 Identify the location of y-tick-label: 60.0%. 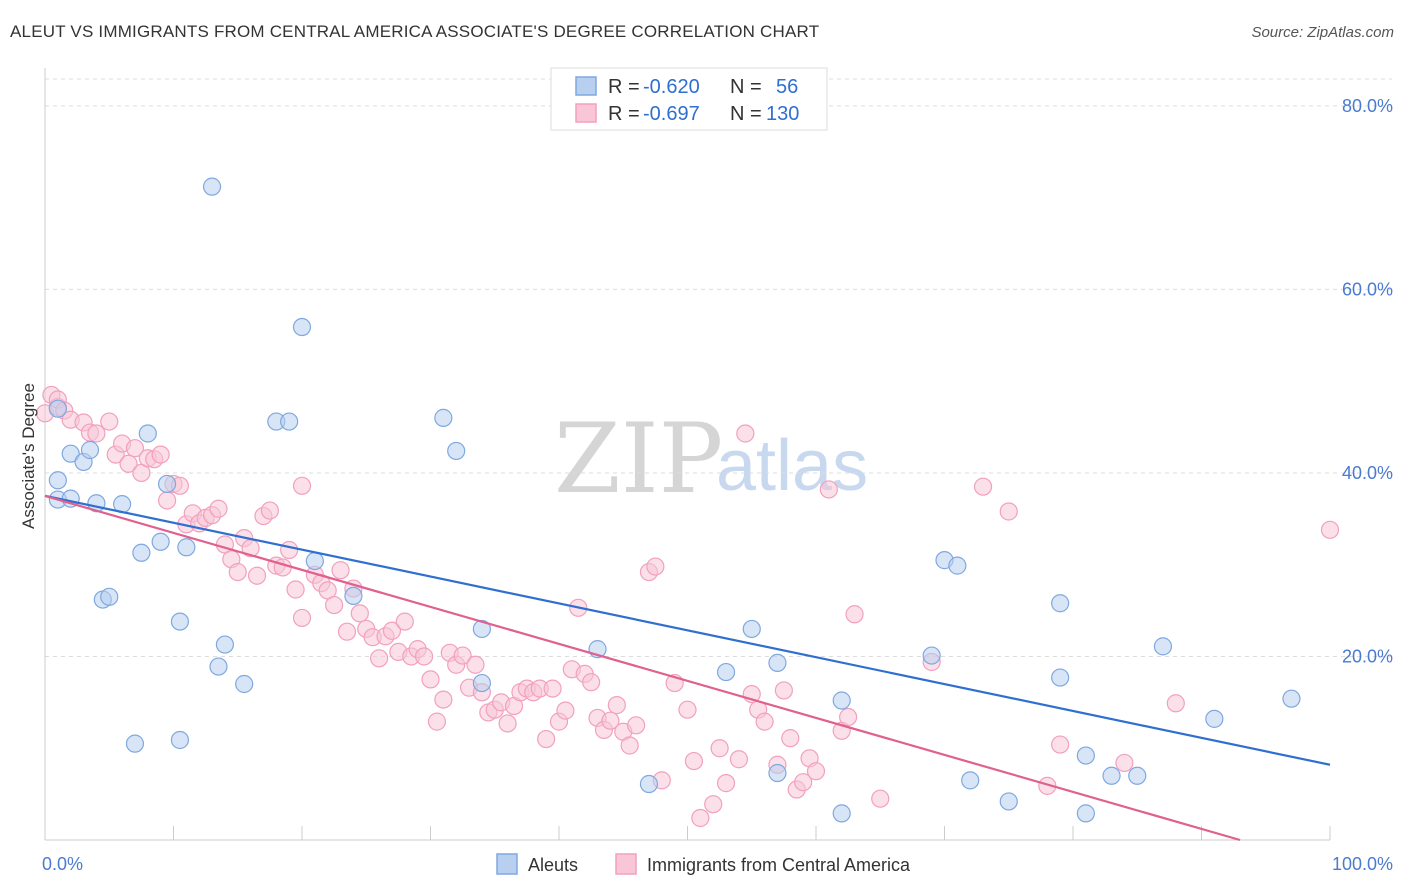
(1367, 289).